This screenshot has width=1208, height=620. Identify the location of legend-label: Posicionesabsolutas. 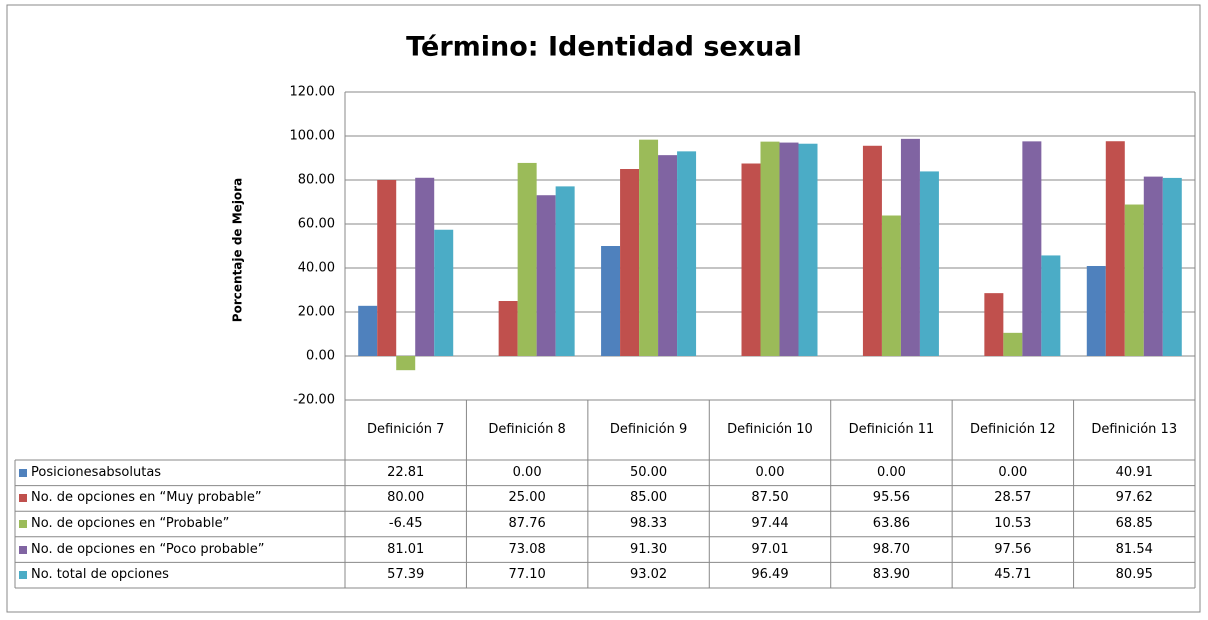
(96, 472).